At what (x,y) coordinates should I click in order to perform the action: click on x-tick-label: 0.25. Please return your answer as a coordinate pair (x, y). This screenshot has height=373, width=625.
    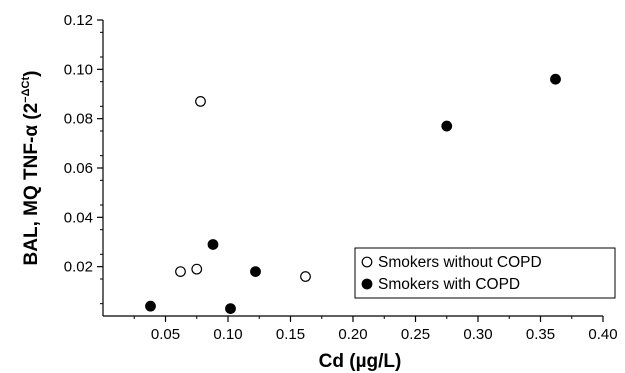
    Looking at the image, I should click on (415, 334).